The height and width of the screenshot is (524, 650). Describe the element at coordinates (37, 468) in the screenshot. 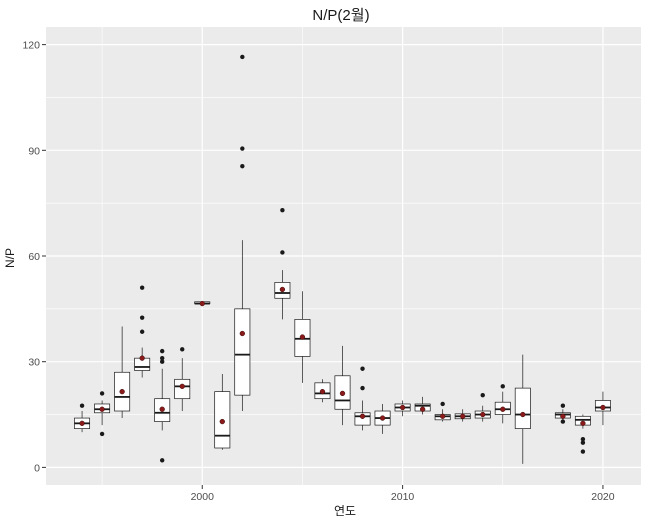

I see `y-tick-label: 0` at that location.